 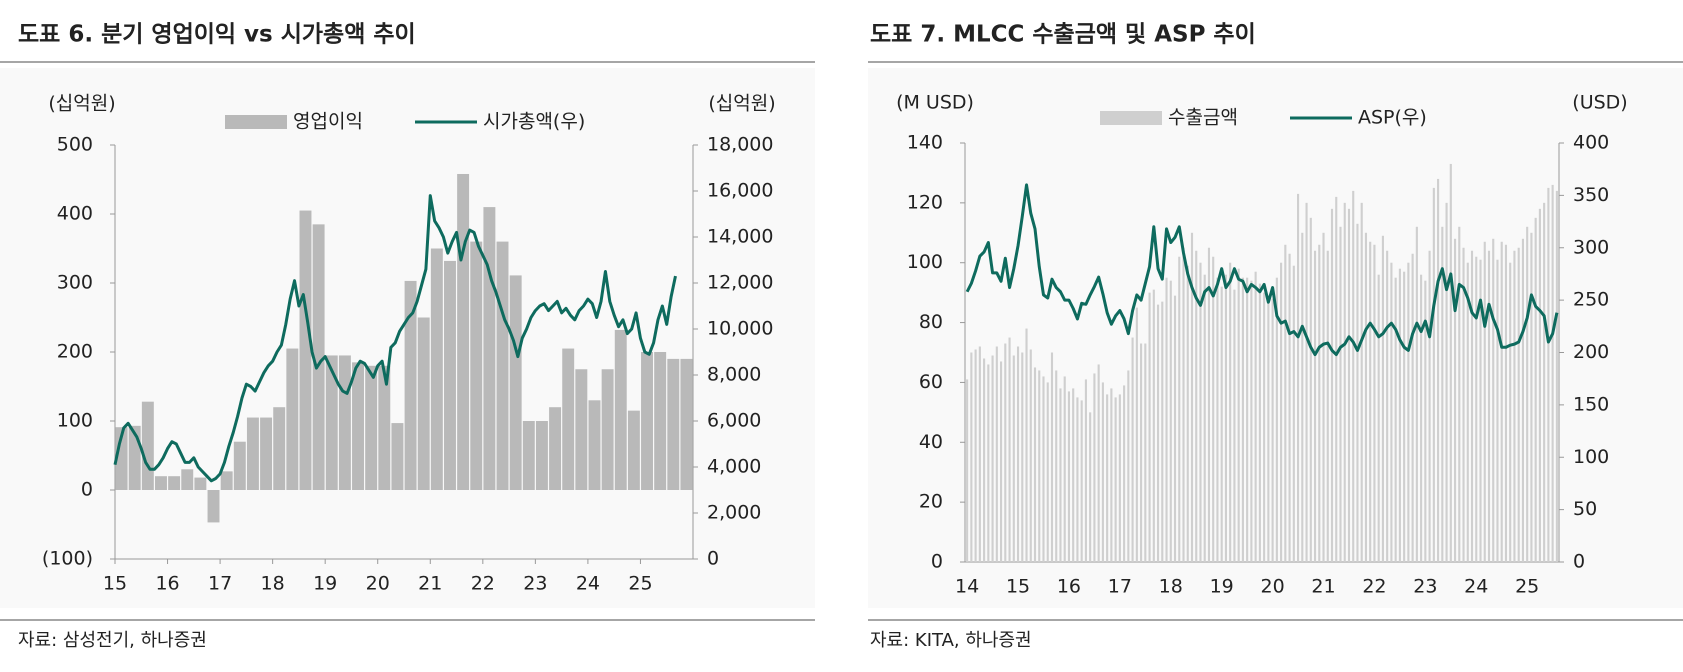 I want to click on x-tick-label: 17, so click(x=220, y=584).